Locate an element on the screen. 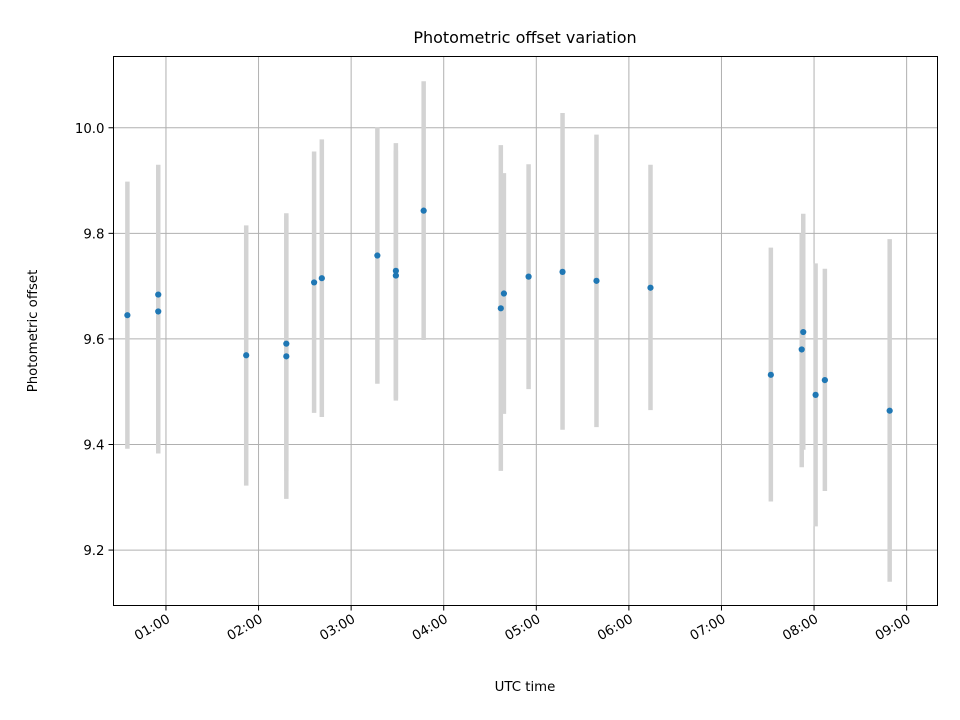 This screenshot has width=960, height=720. x-tick-label: 05:00 is located at coordinates (523, 628).